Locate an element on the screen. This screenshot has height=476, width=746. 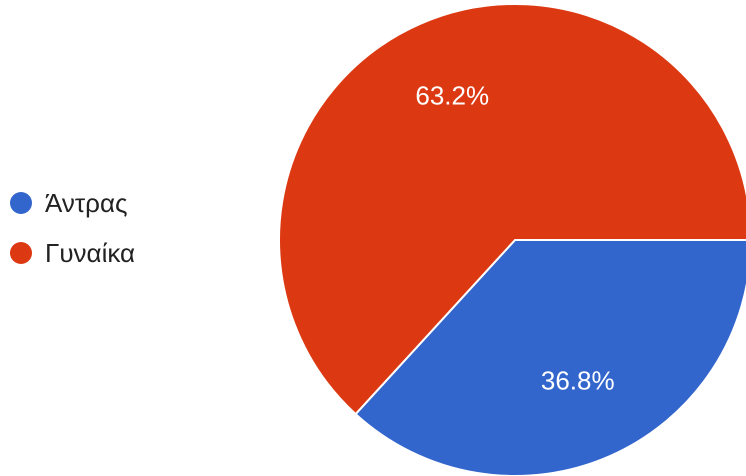
legend-label-antras: Άντρας is located at coordinates (86, 203).